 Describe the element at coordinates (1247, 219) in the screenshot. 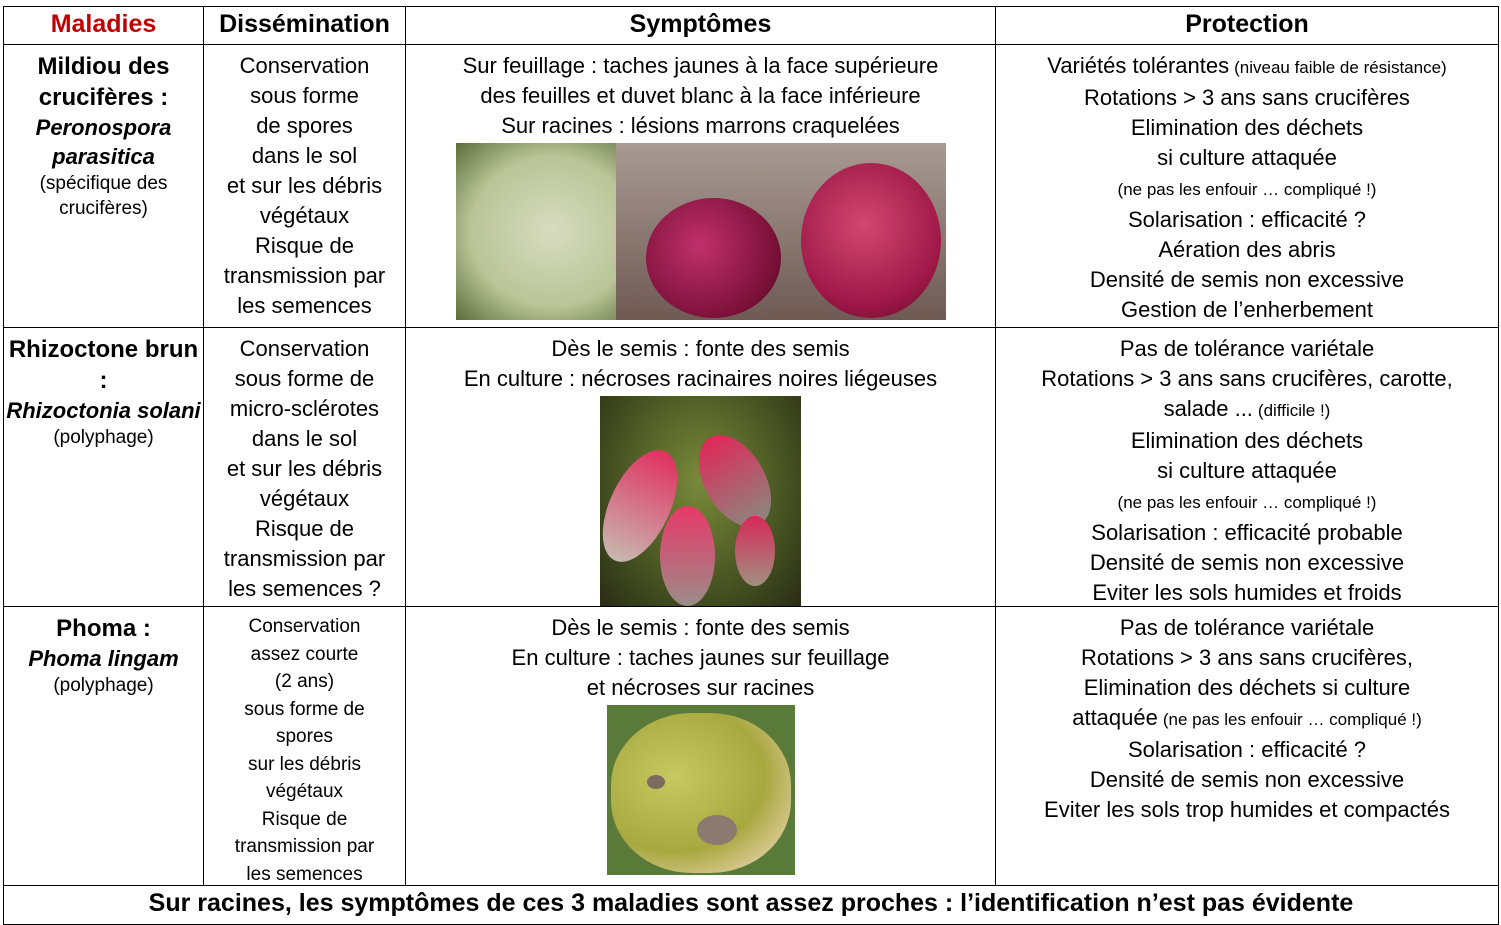

I see `text: Solarisation : efficacité ?` at that location.